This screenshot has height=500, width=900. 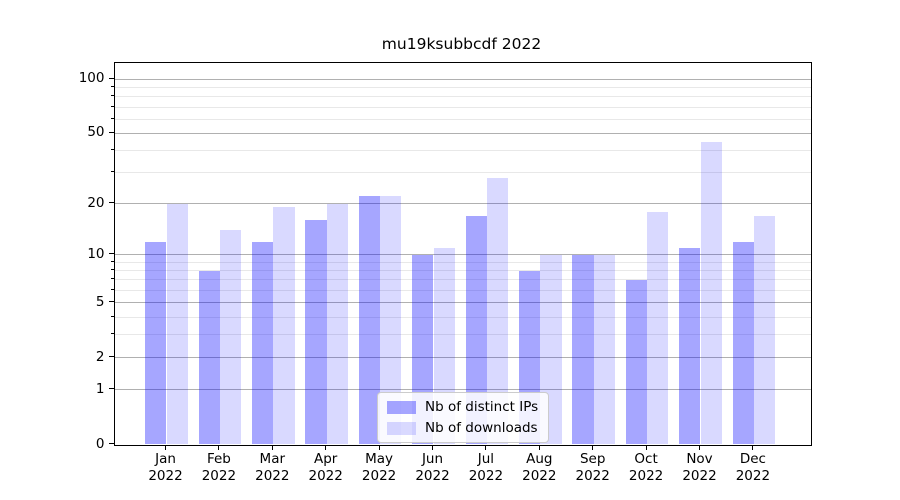 I want to click on x-axis-tick-label: Nov 2022, so click(x=699, y=467).